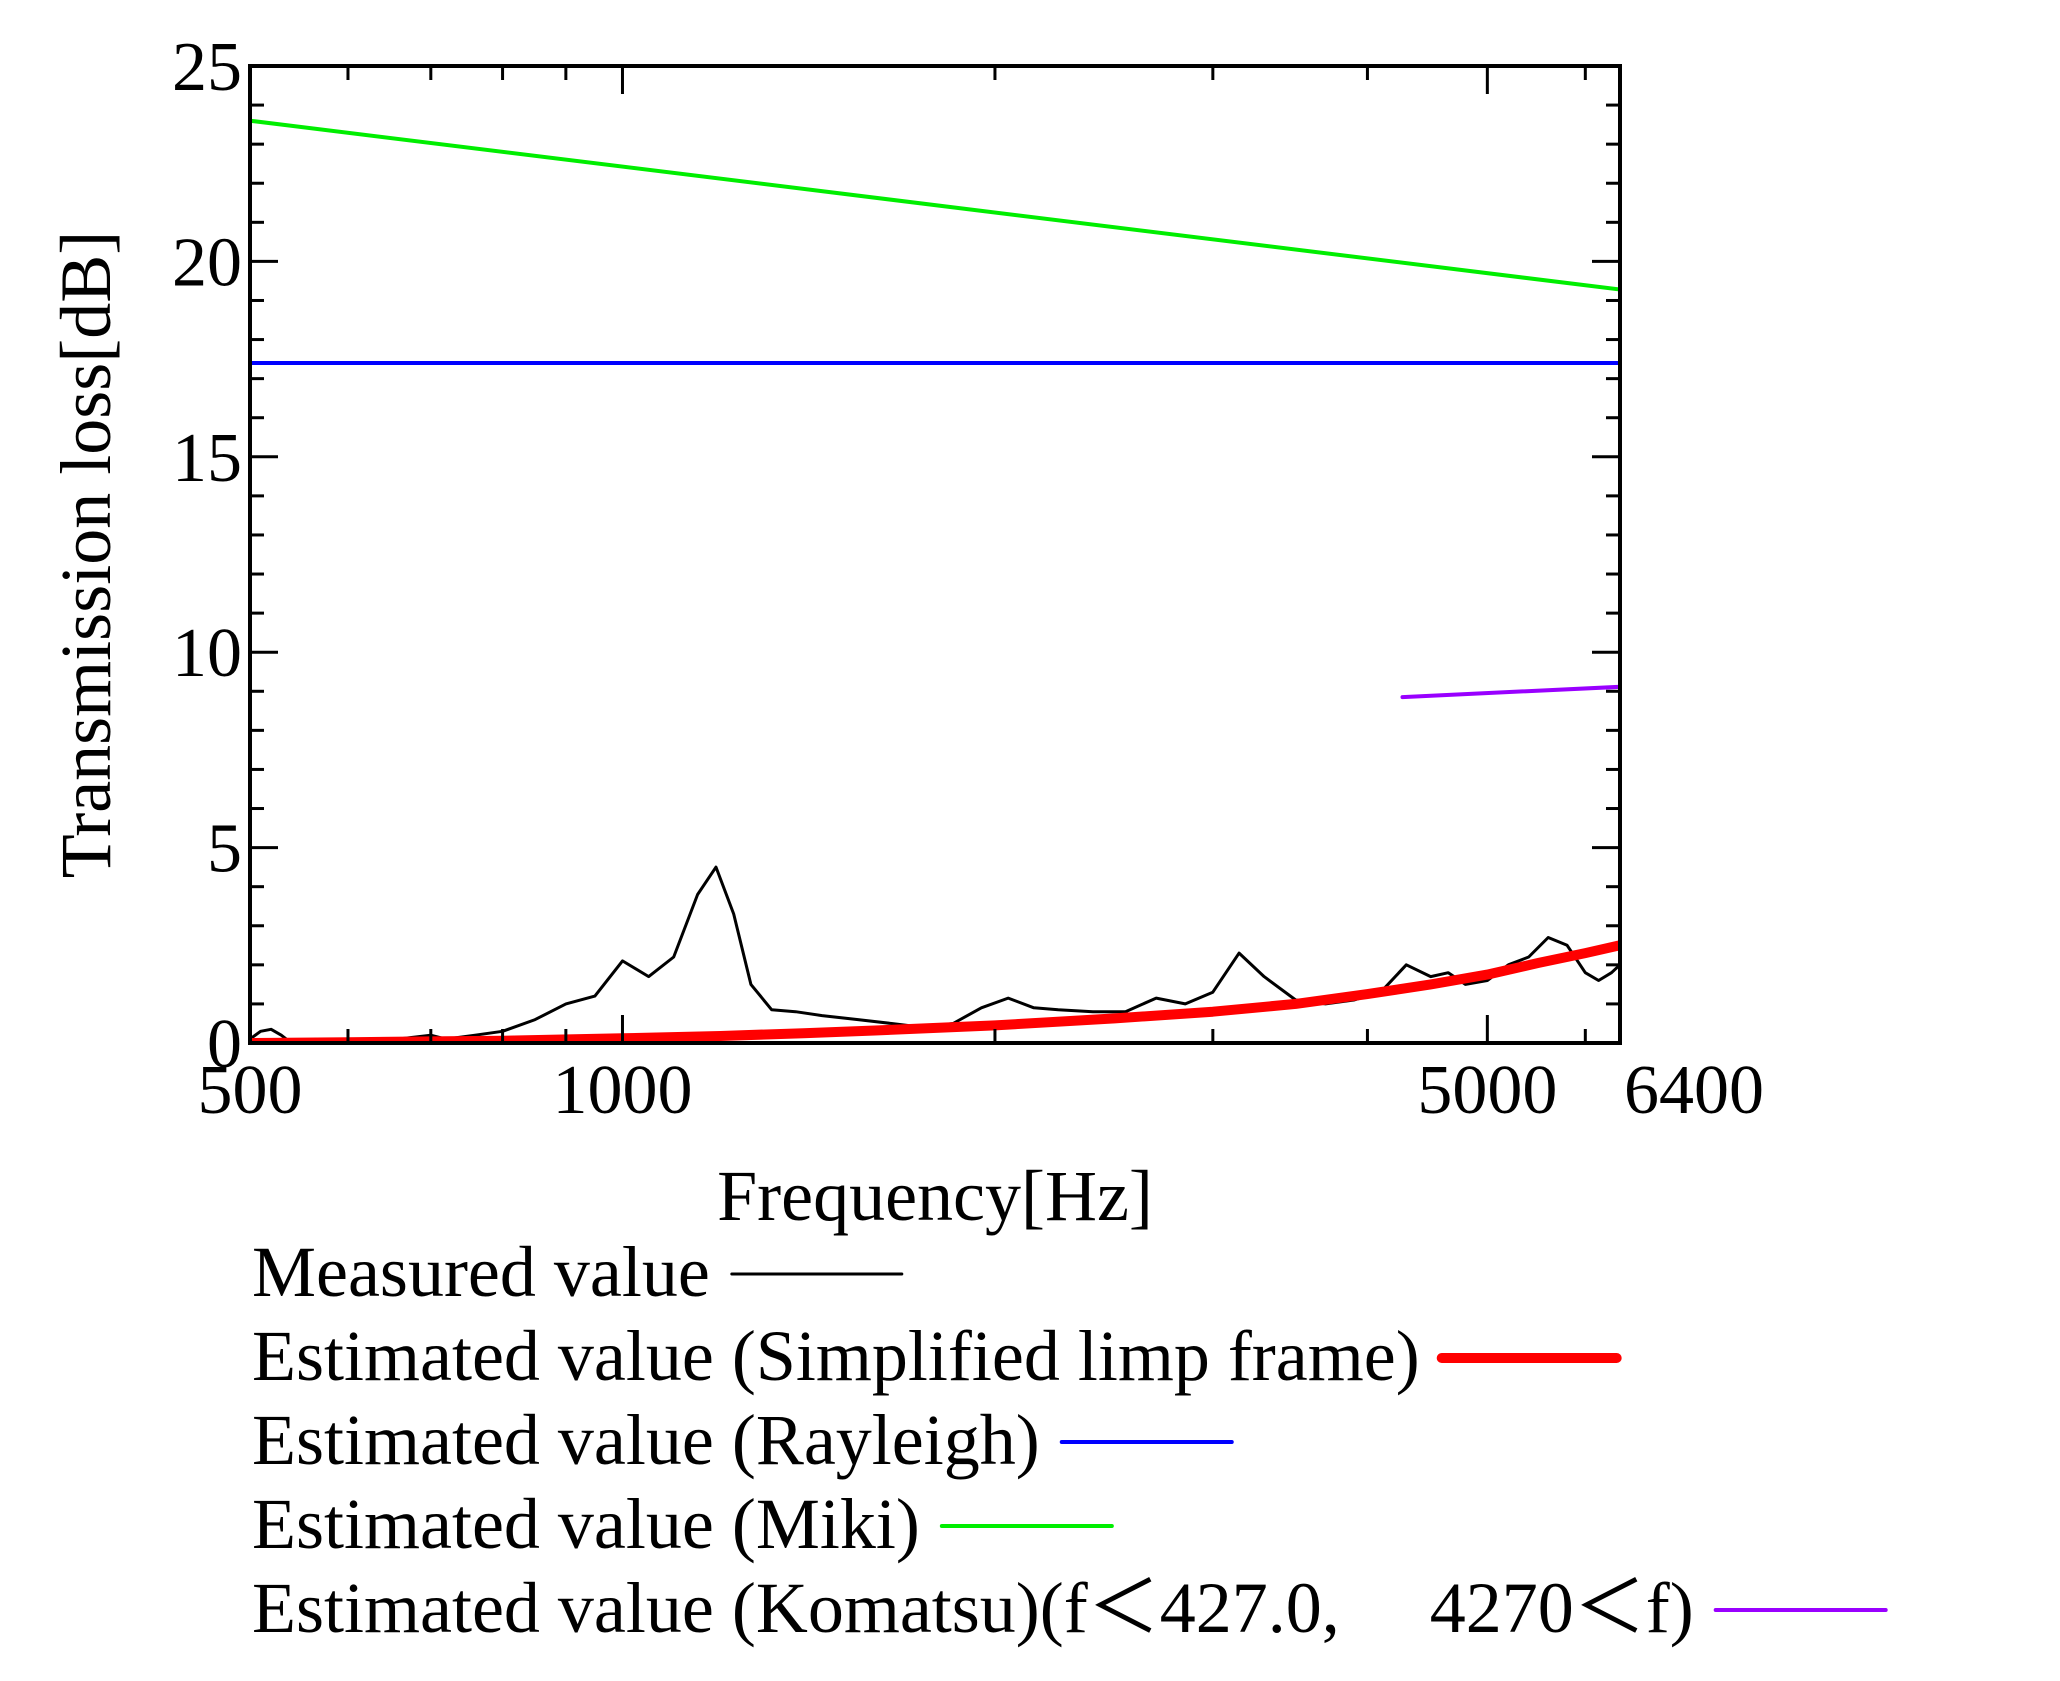 This screenshot has height=1681, width=2060. What do you see at coordinates (481, 1272) in the screenshot?
I see `legend-label: Measured value` at bounding box center [481, 1272].